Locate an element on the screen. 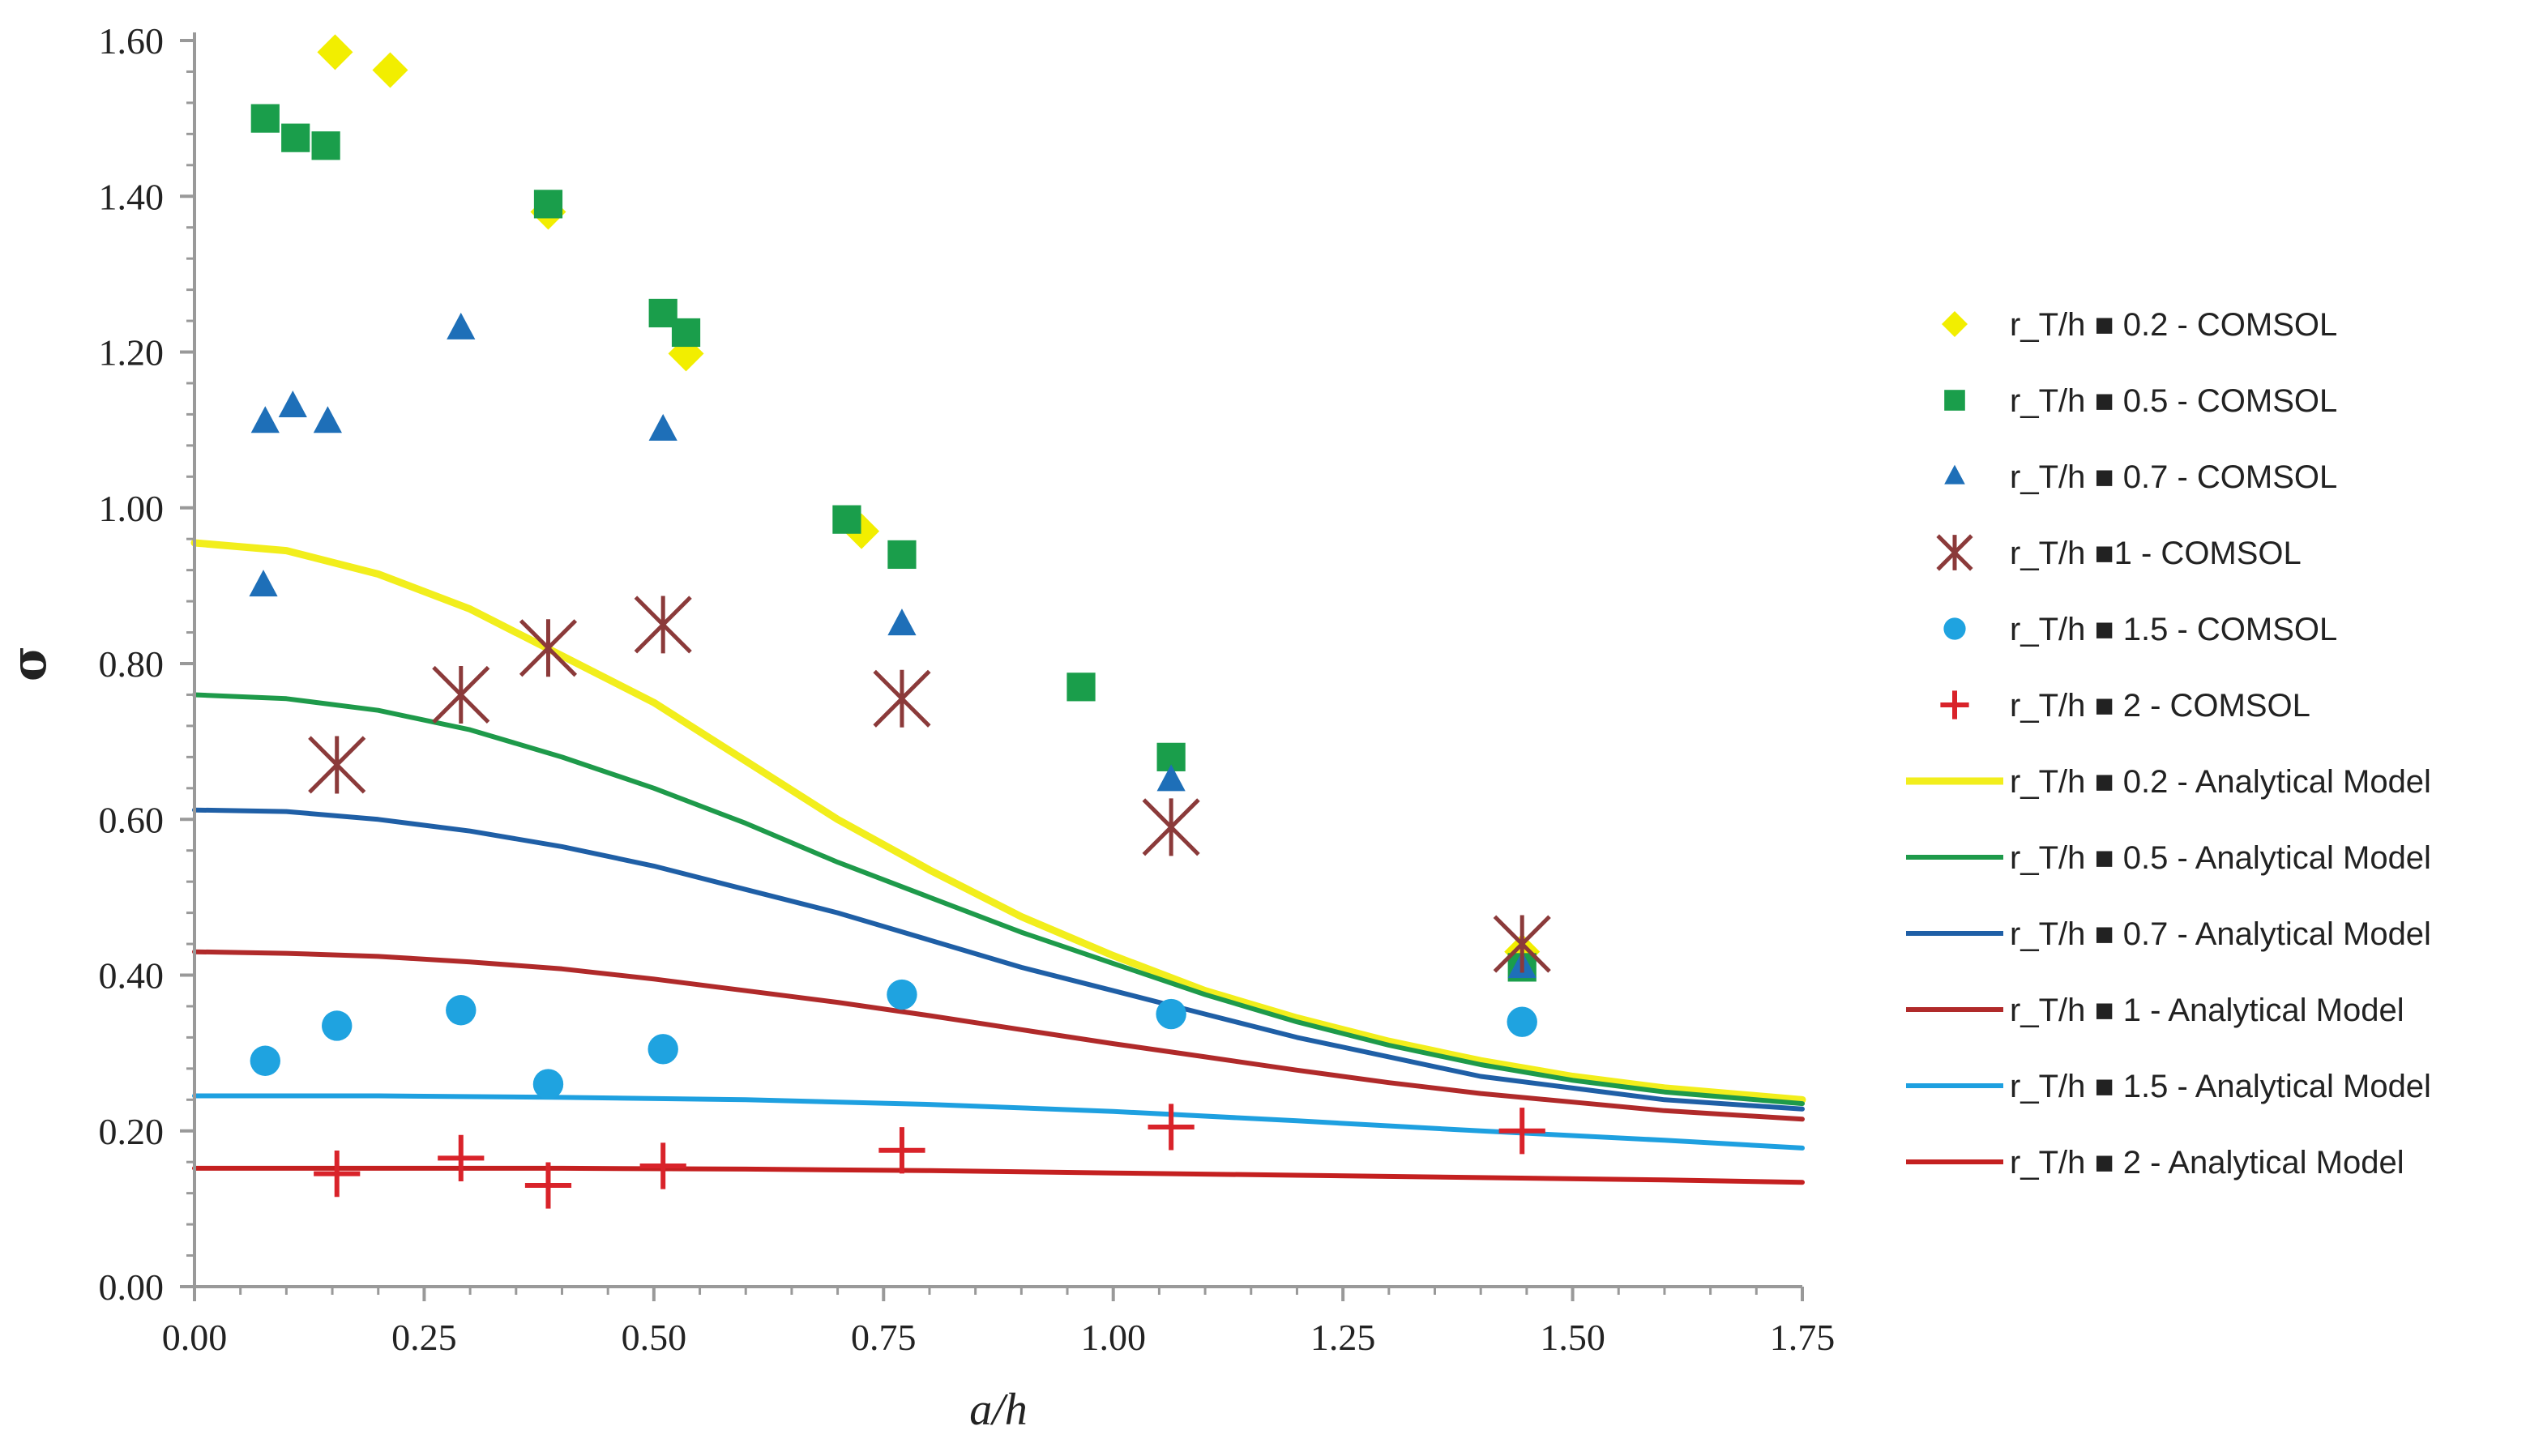 The height and width of the screenshot is (1456, 2526). legend-item: r_T/h ■ 2 - Analytical Model is located at coordinates (2155, 1163).